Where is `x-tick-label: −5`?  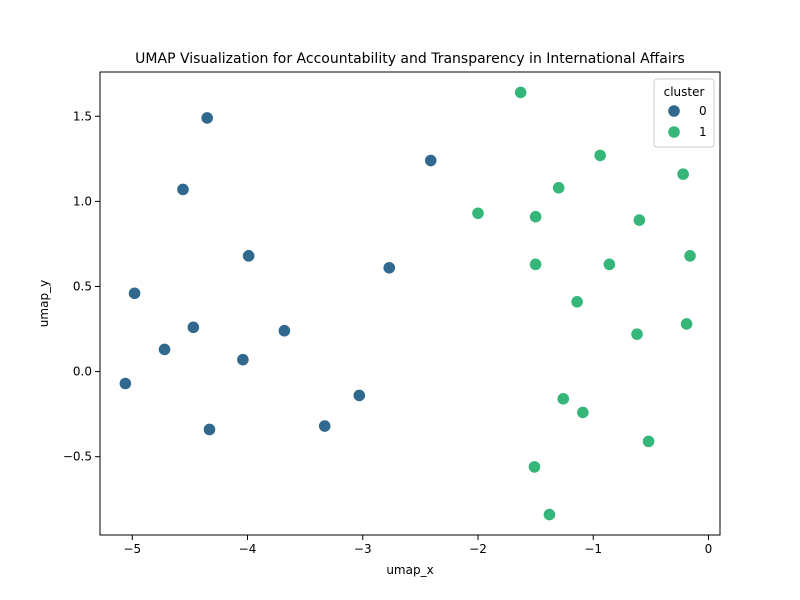
x-tick-label: −5 is located at coordinates (132, 549).